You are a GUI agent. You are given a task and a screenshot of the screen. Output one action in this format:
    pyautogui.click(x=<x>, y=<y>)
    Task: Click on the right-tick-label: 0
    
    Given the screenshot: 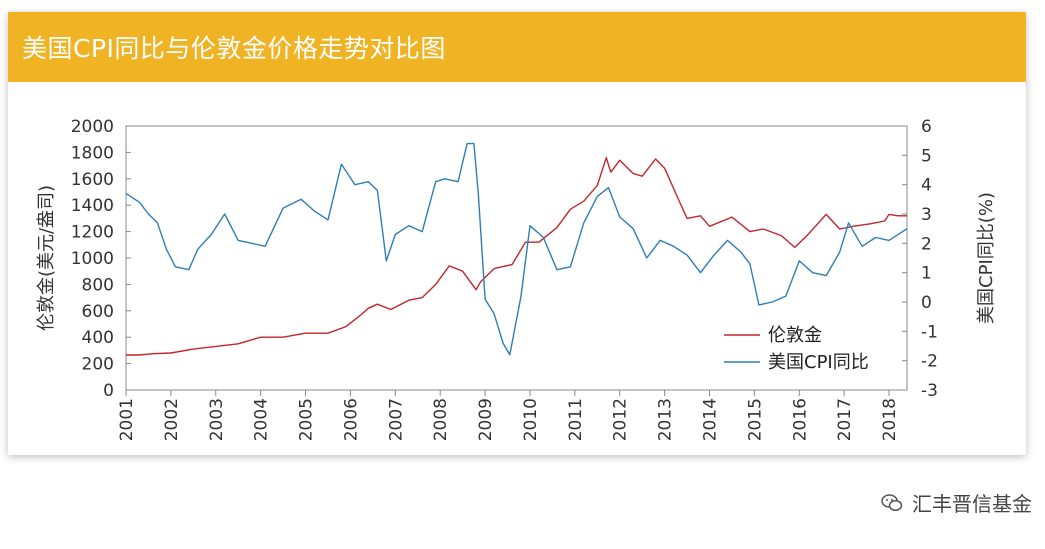 What is the action you would take?
    pyautogui.click(x=926, y=303)
    